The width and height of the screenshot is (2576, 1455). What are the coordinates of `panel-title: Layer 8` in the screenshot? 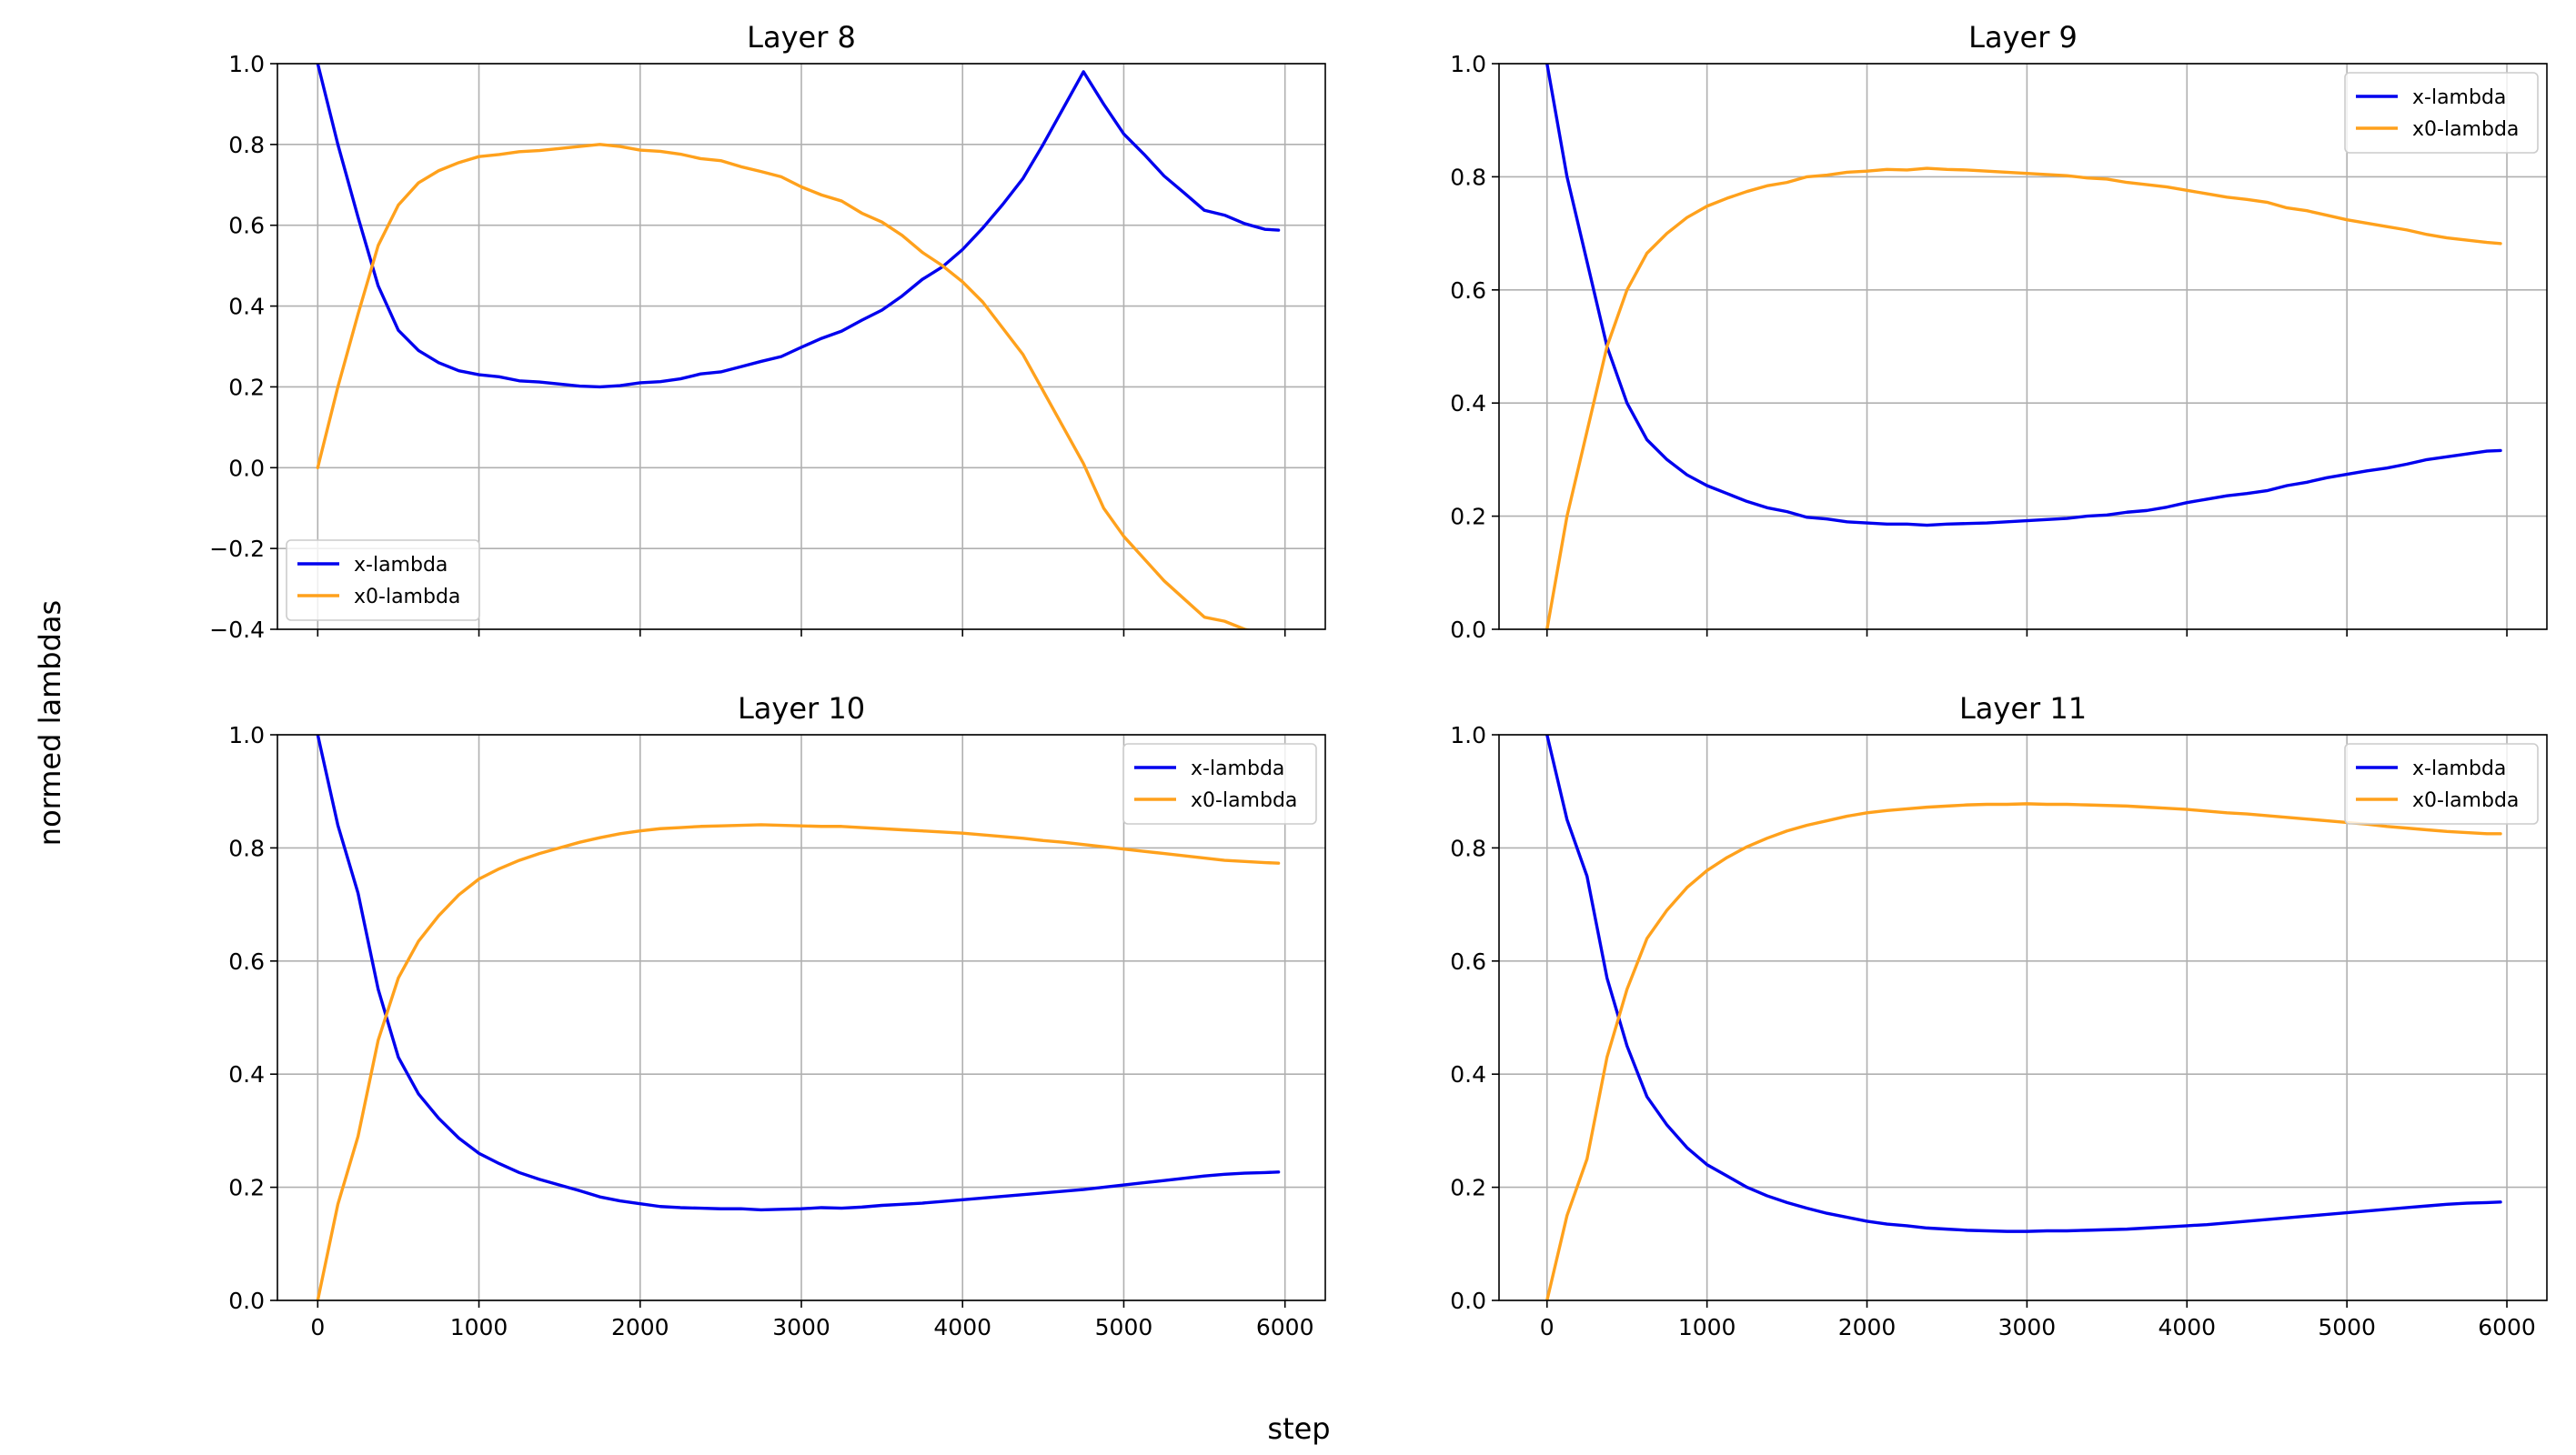 It's located at (801, 38).